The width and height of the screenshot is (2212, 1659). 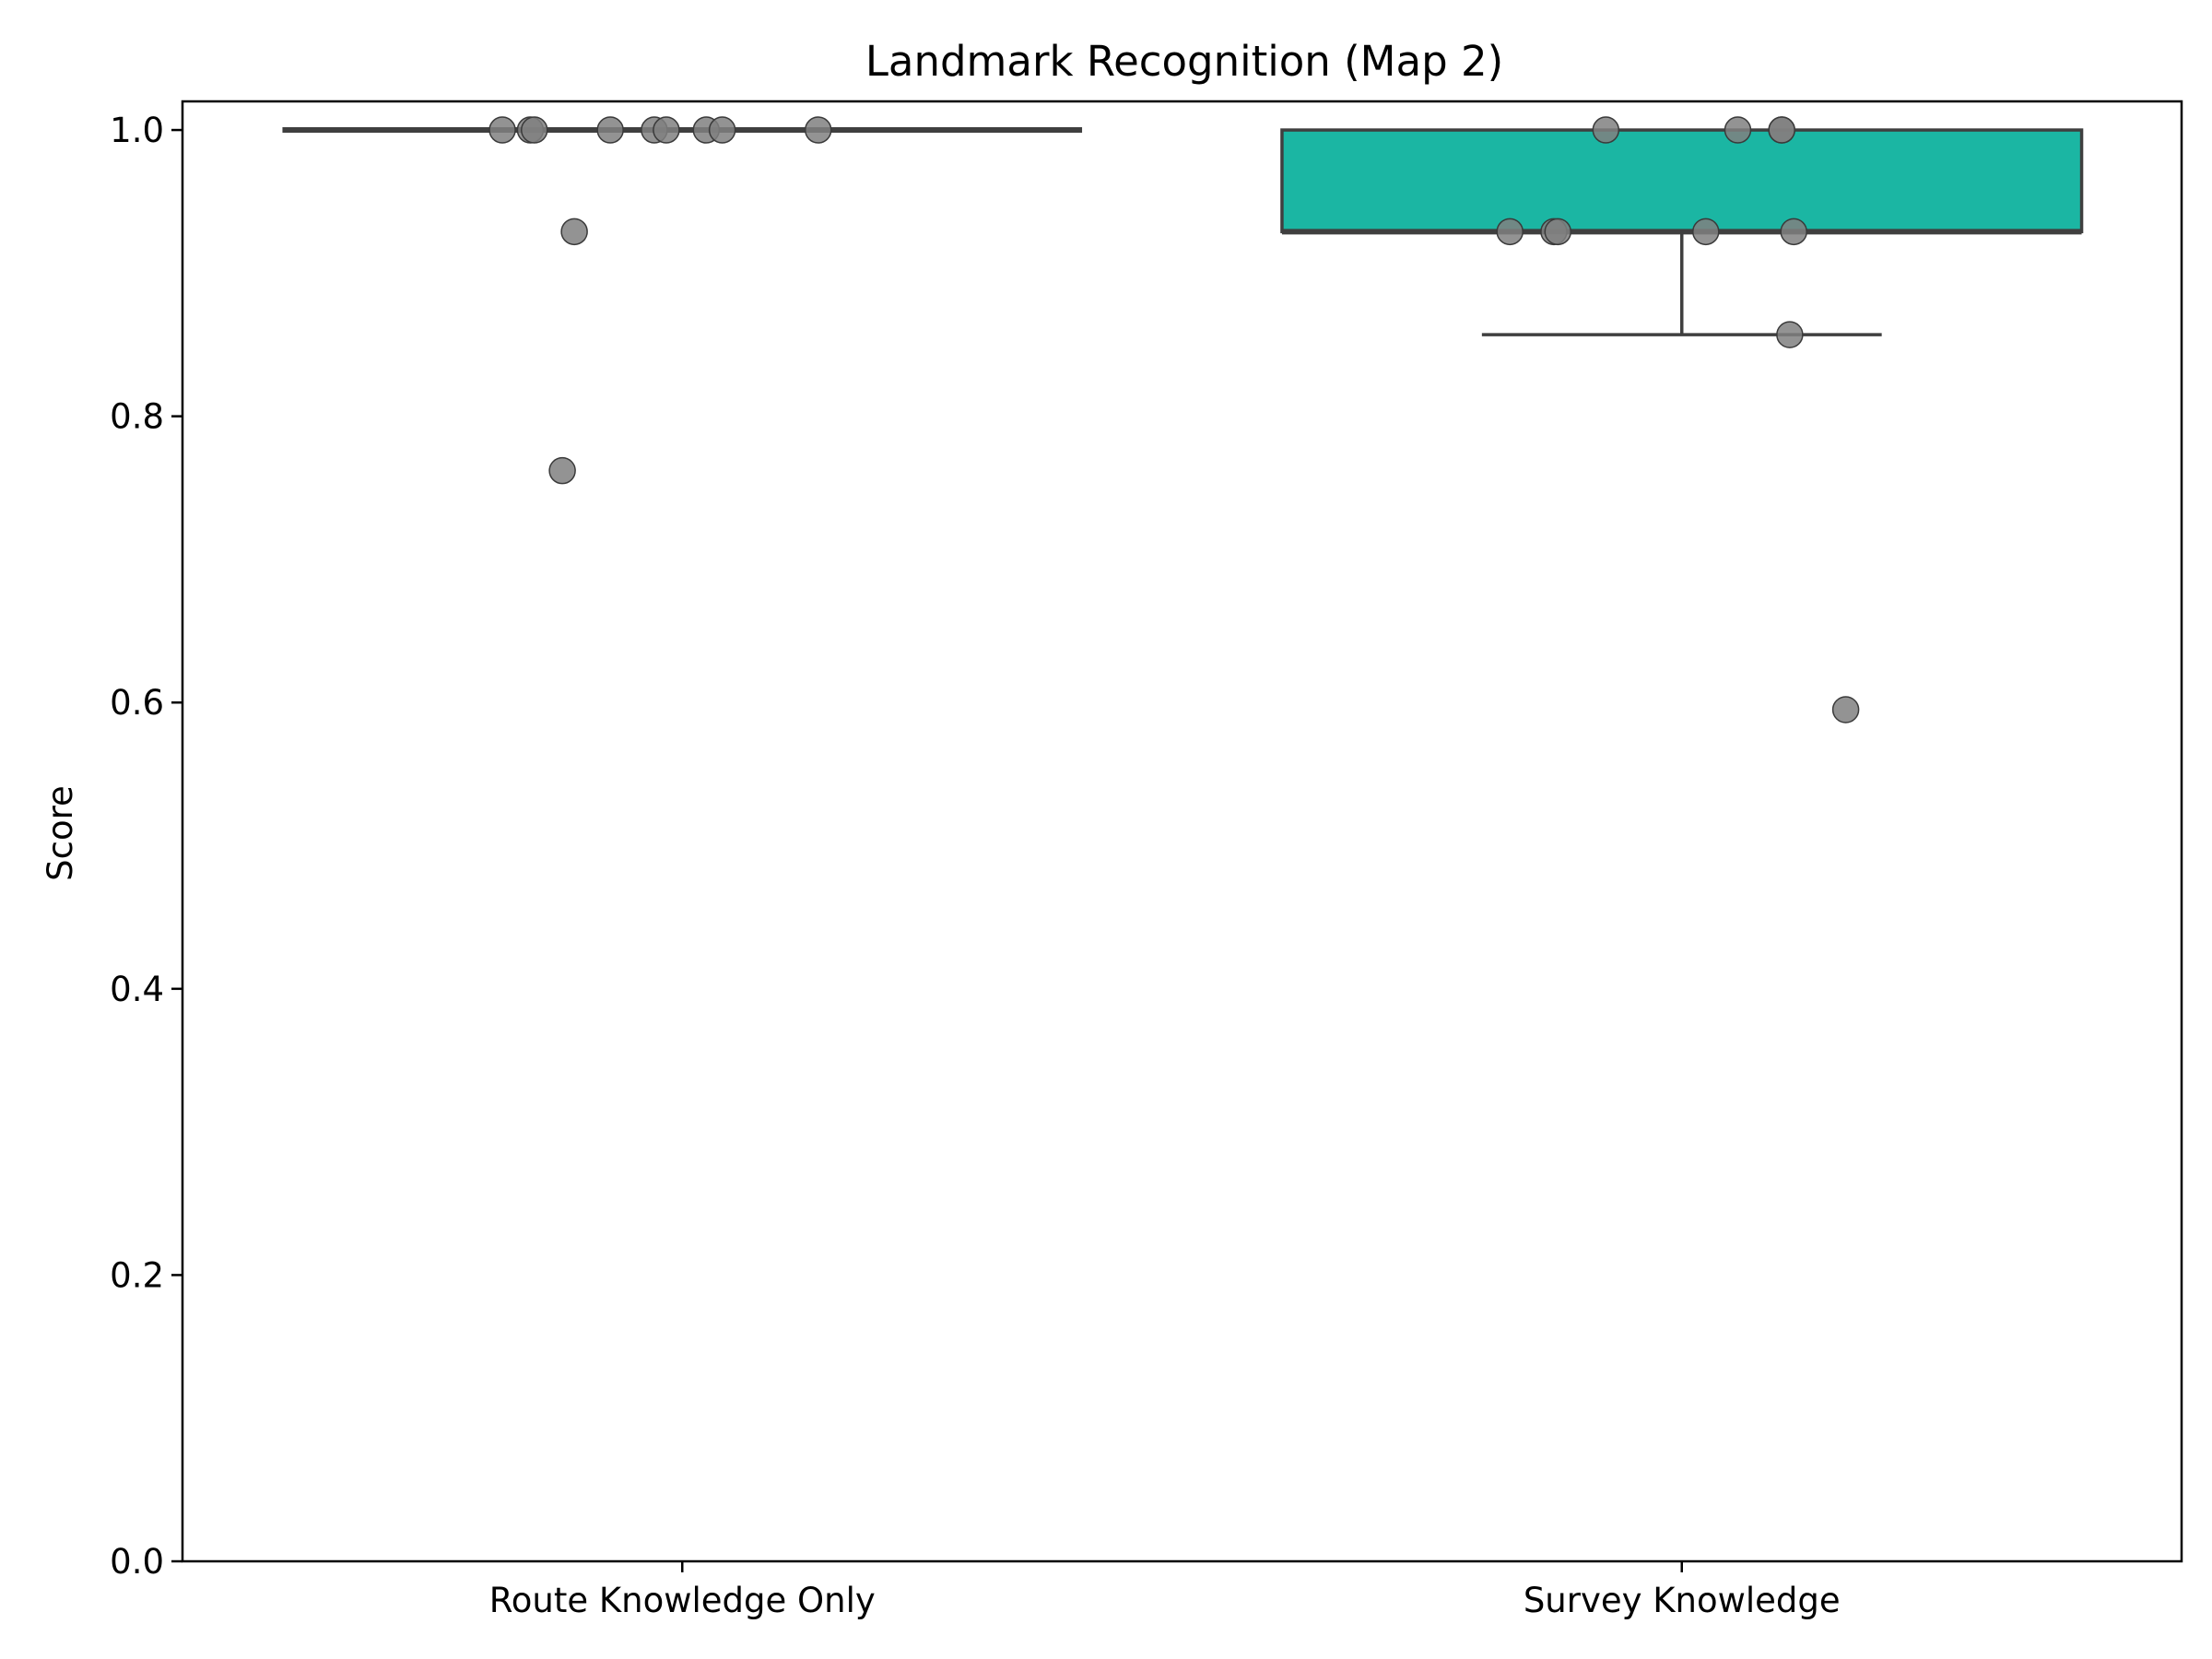 What do you see at coordinates (1682, 1600) in the screenshot?
I see `x-tick-label: Survey Knowledge` at bounding box center [1682, 1600].